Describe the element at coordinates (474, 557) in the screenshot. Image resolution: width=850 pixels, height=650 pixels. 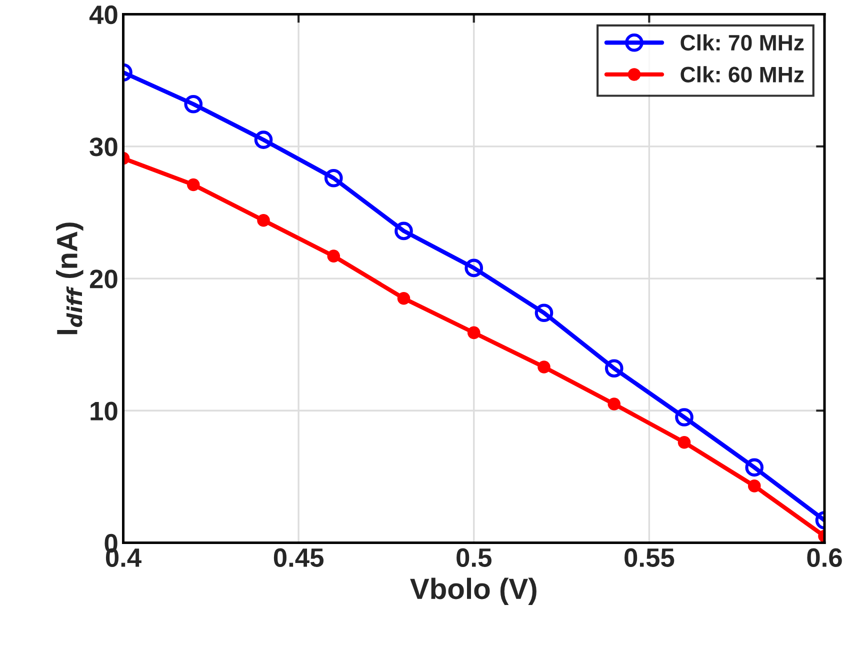
I see `x-tick-label: 0.5` at that location.